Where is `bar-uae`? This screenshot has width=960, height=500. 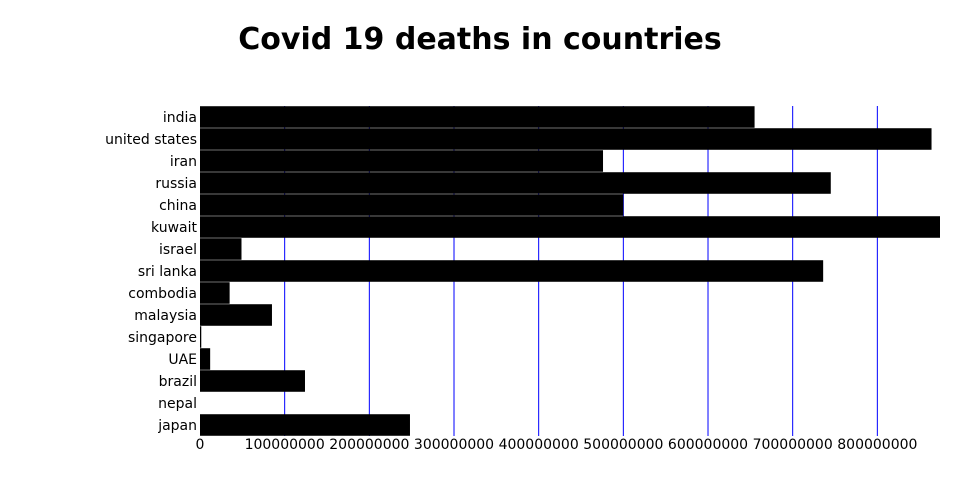 bar-uae is located at coordinates (205, 359).